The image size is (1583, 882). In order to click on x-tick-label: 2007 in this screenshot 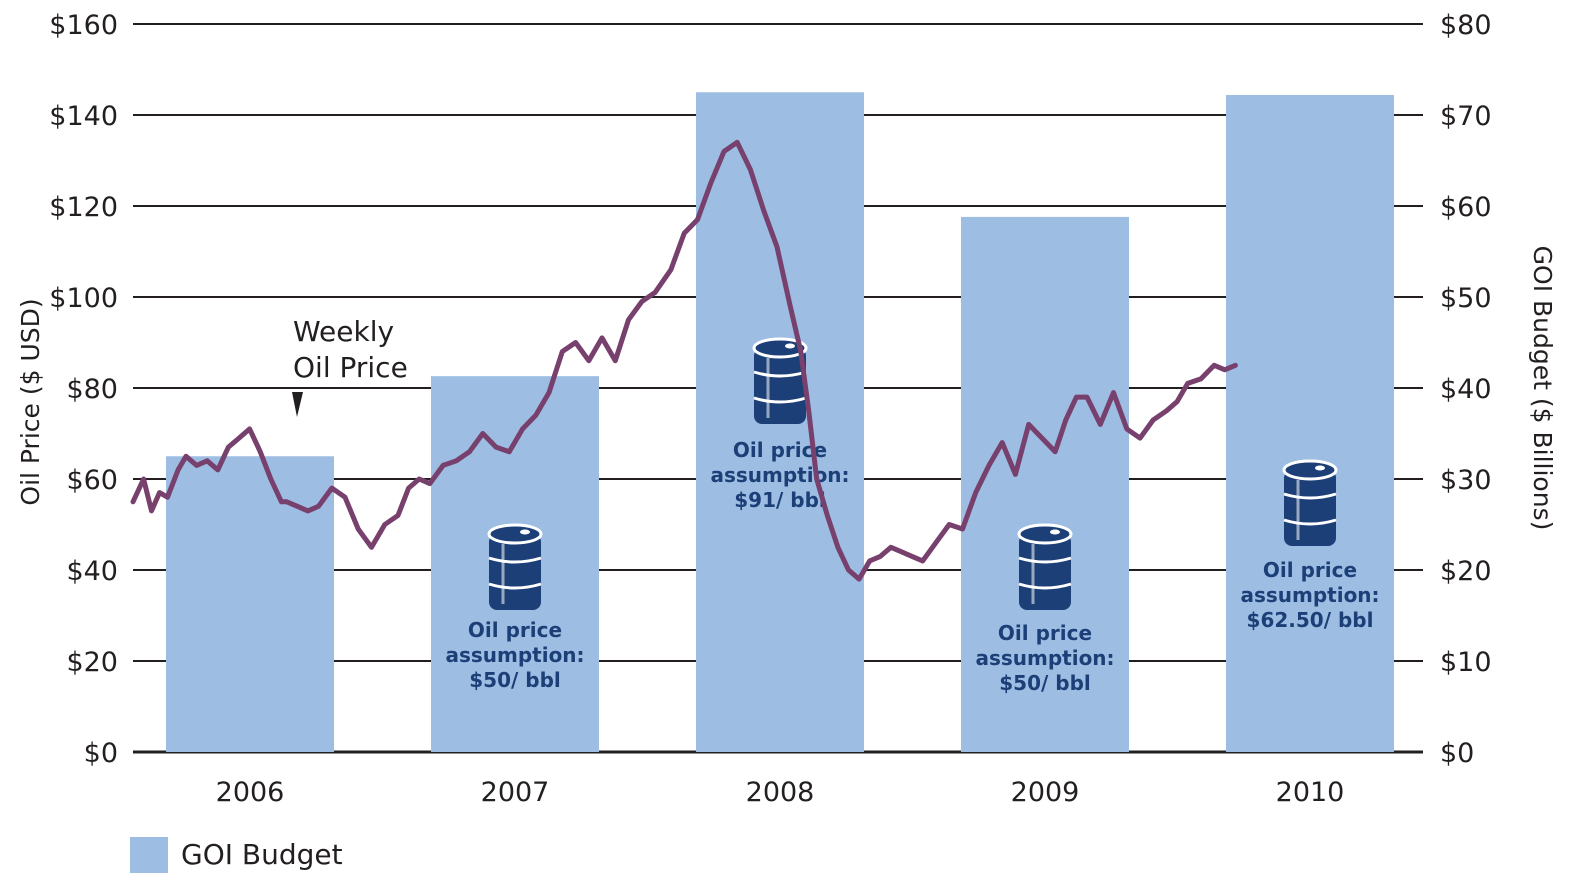, I will do `click(515, 792)`.